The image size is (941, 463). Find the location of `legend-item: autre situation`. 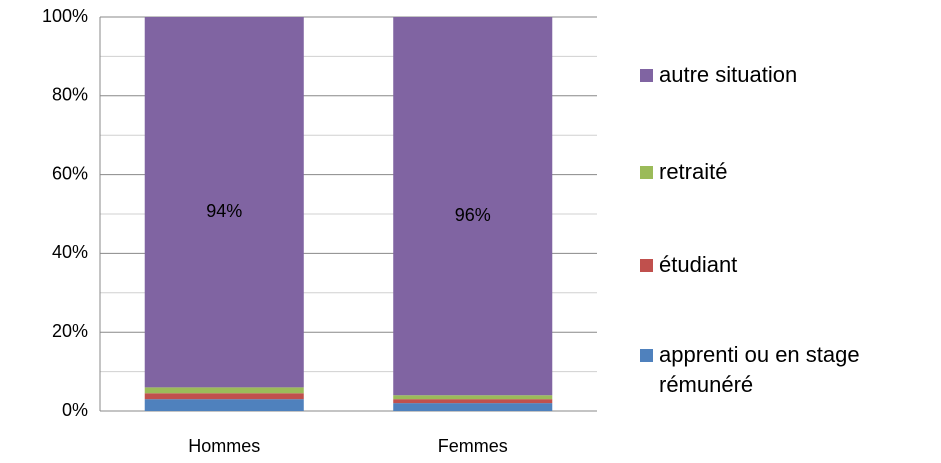

legend-item: autre situation is located at coordinates (790, 75).